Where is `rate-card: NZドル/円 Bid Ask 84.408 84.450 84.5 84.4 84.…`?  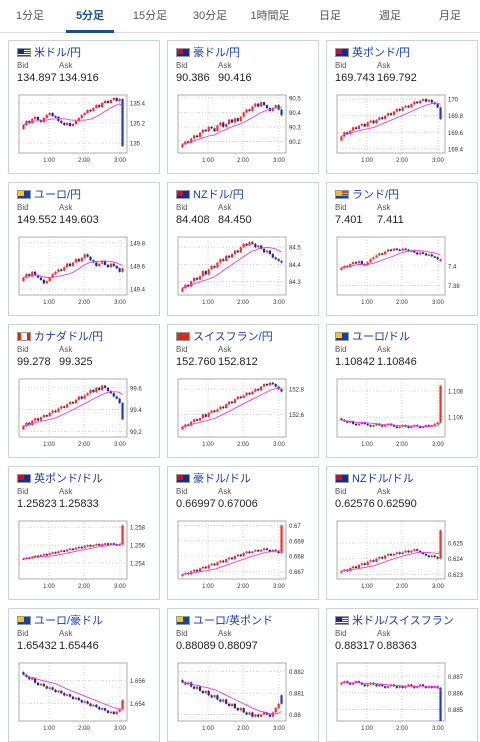 rate-card: NZドル/円 Bid Ask 84.408 84.450 84.5 84.4 84.… is located at coordinates (243, 249).